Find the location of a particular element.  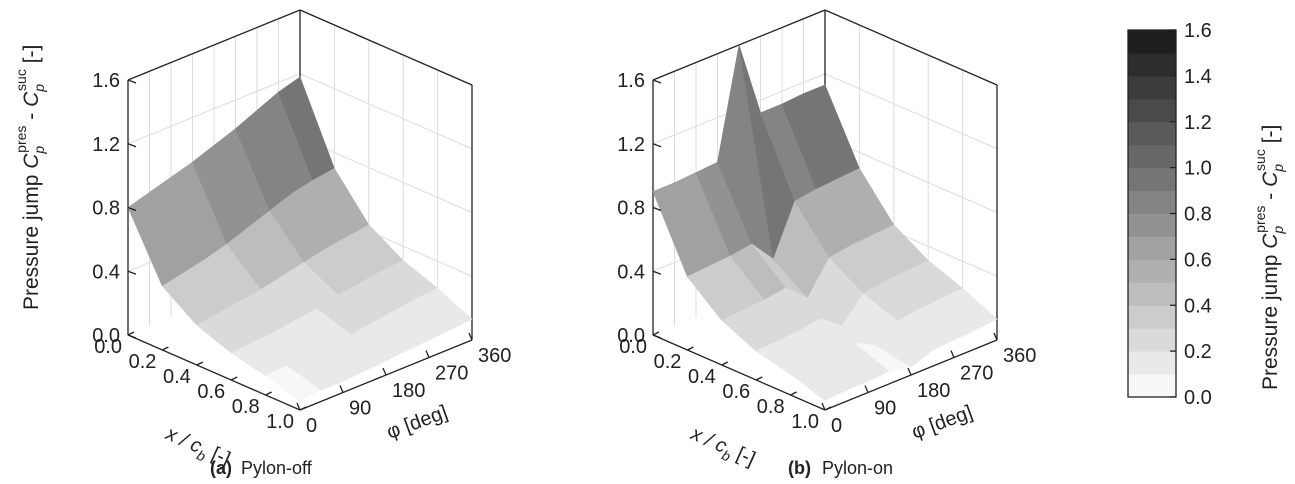

x-tick-label: 0.4 is located at coordinates (702, 377).